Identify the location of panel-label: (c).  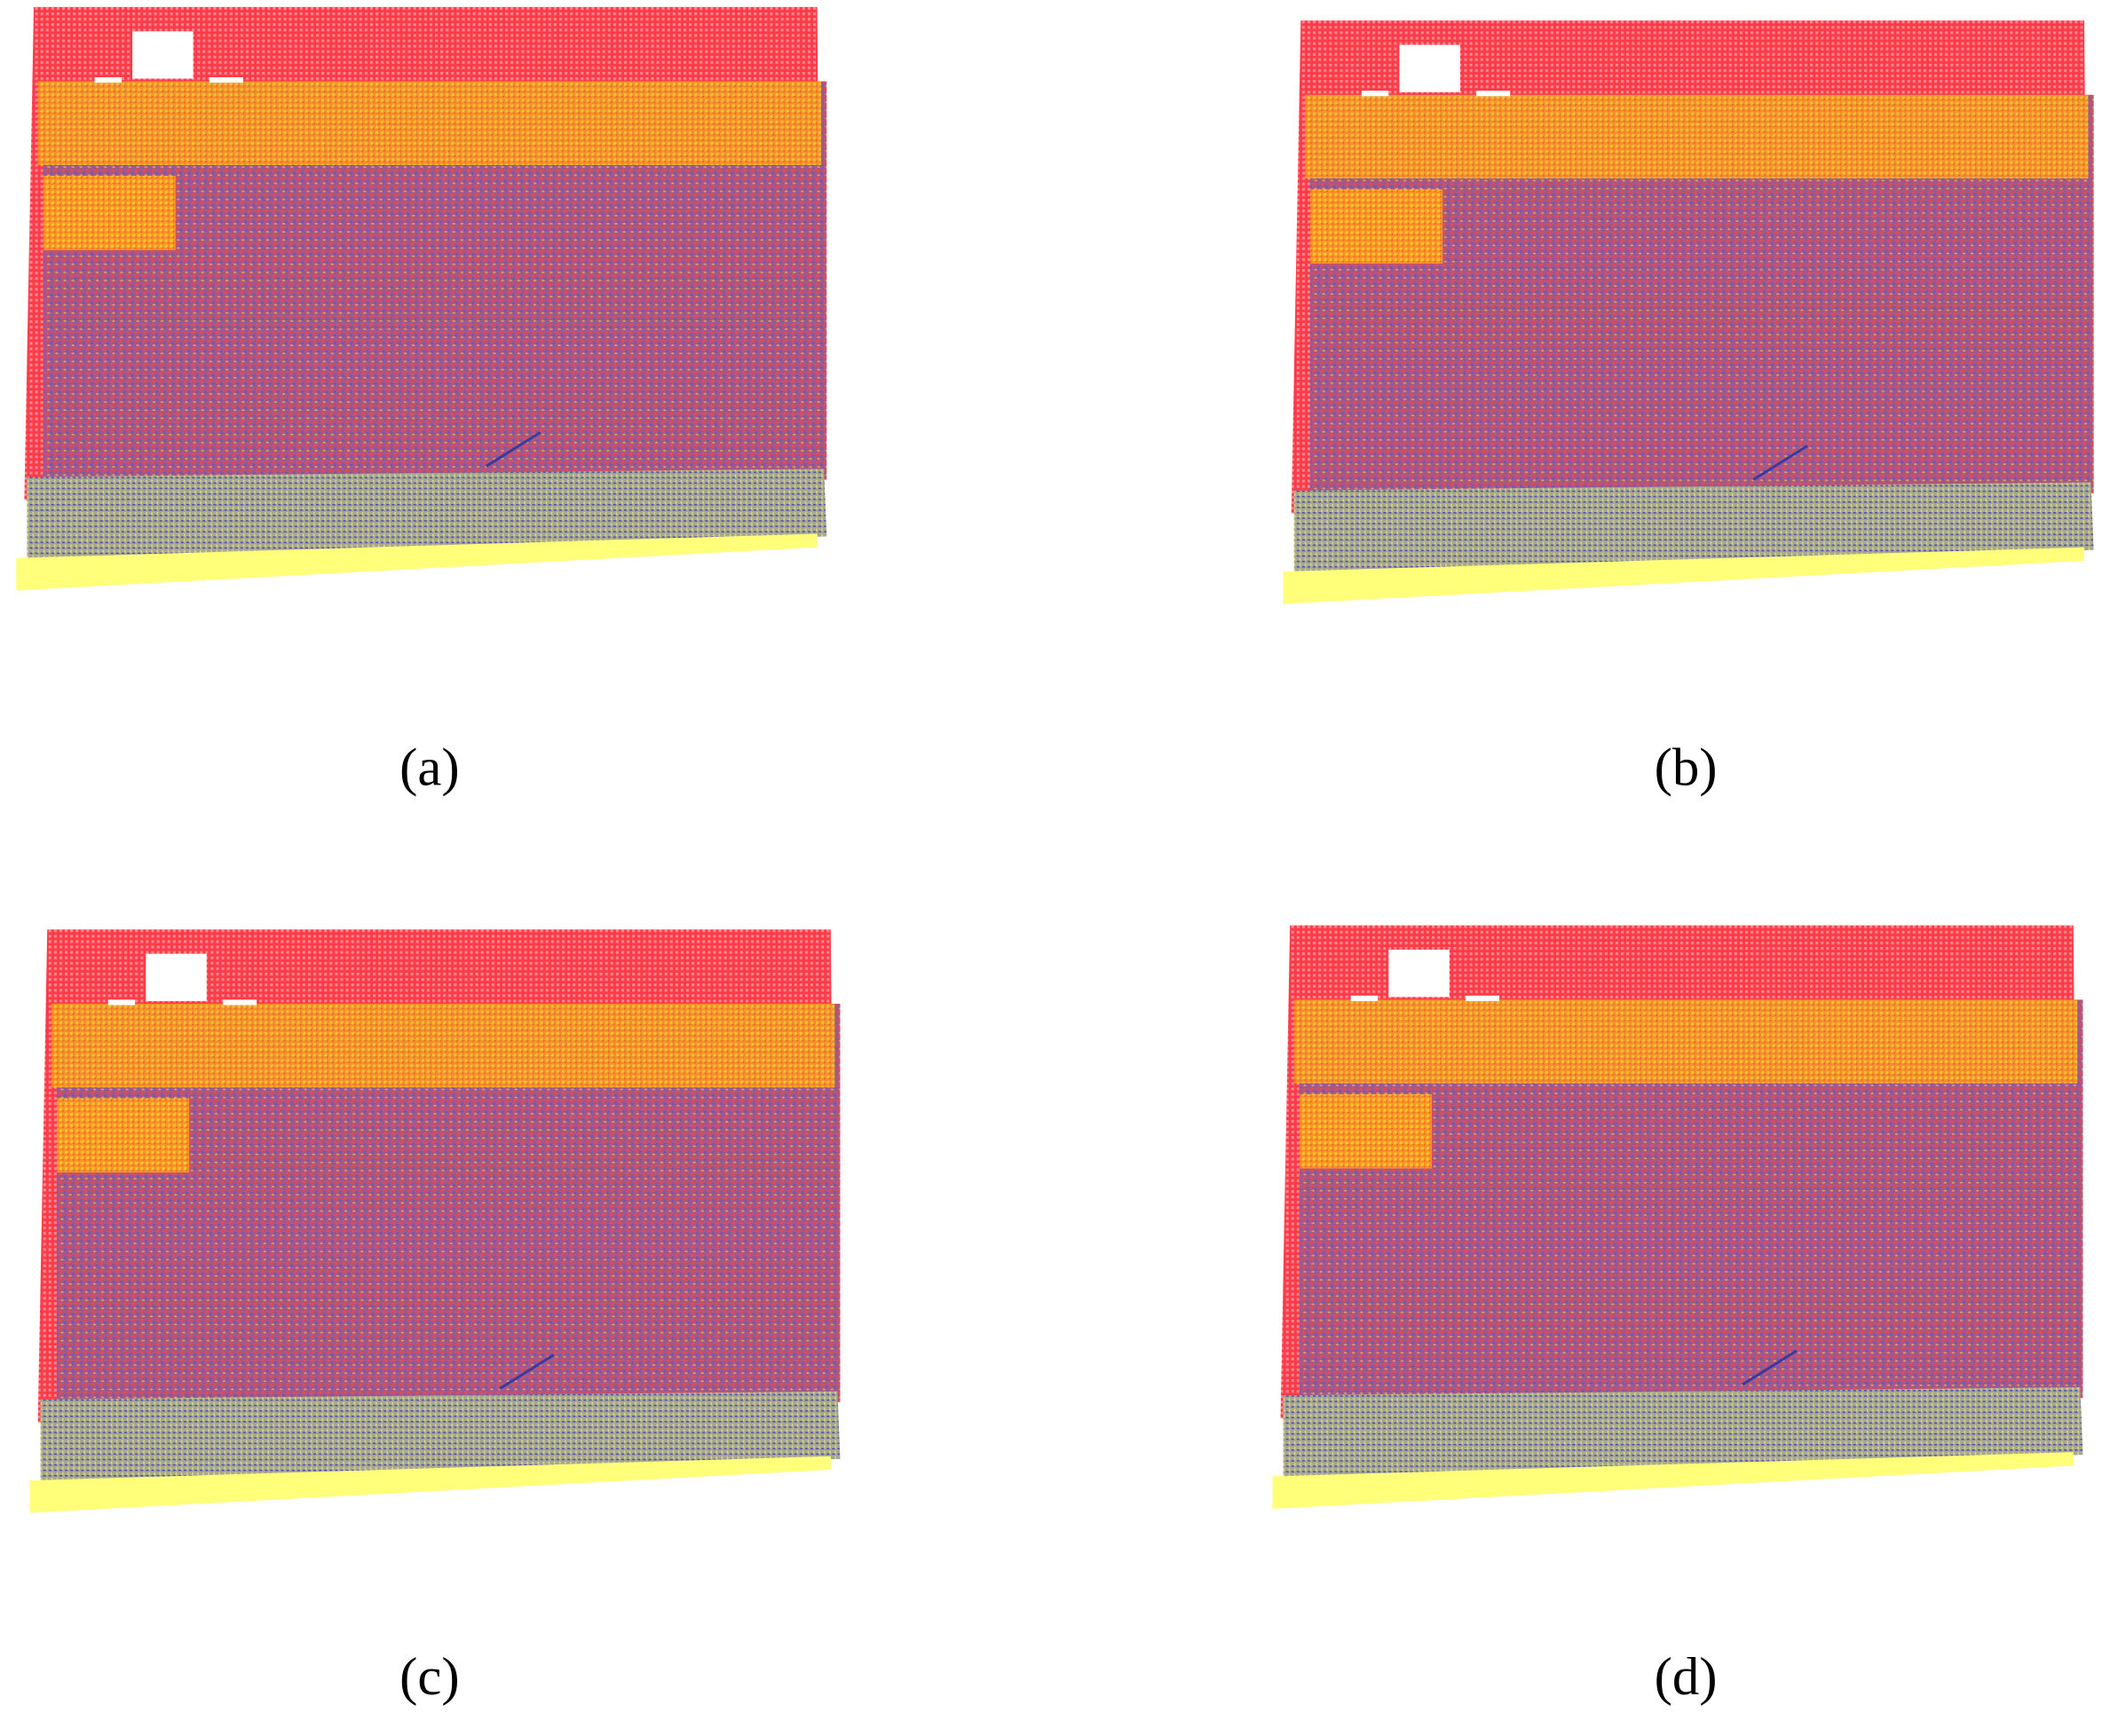
(429, 1677).